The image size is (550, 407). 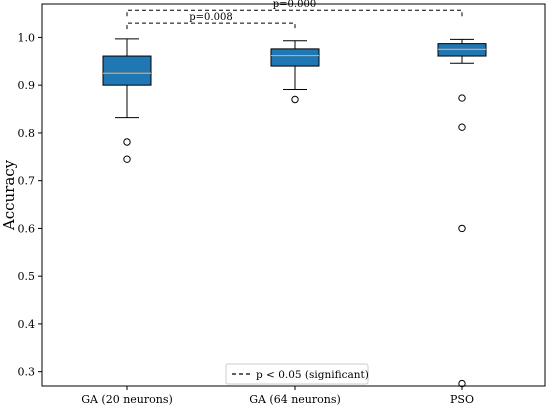 What do you see at coordinates (127, 399) in the screenshot?
I see `x-tick-label: GA (20 neurons)` at bounding box center [127, 399].